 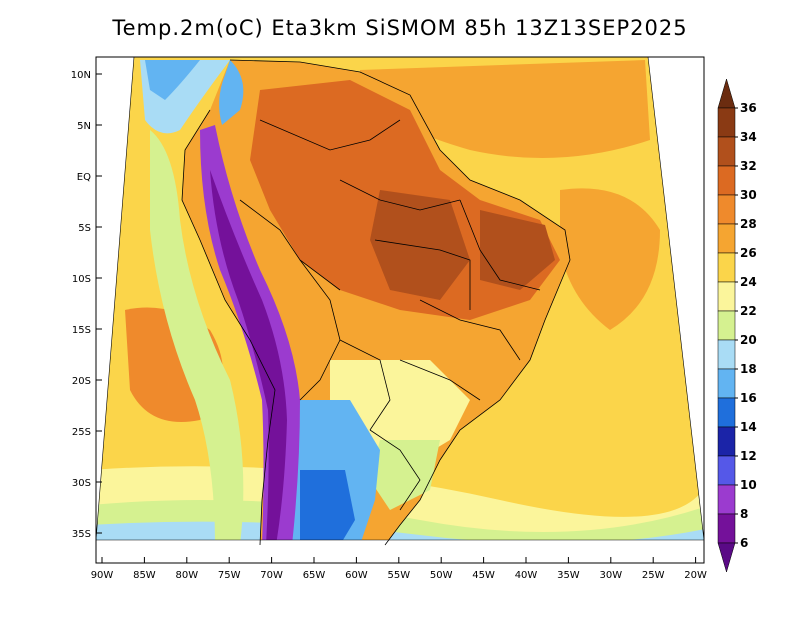 I want to click on colorbar-label: 6, so click(x=744, y=543).